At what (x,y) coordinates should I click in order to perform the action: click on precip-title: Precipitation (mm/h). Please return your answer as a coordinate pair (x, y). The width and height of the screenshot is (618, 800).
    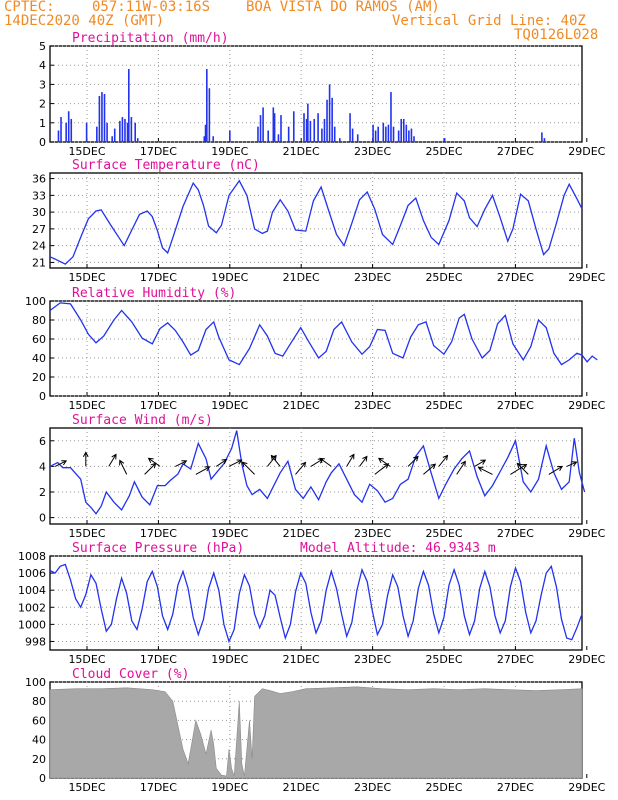
    Looking at the image, I should click on (150, 38).